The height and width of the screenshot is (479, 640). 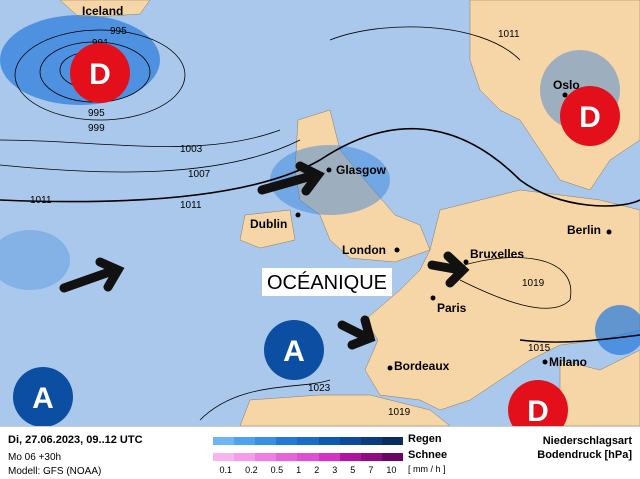 I want to click on isobar-label: 1007, so click(x=199, y=174).